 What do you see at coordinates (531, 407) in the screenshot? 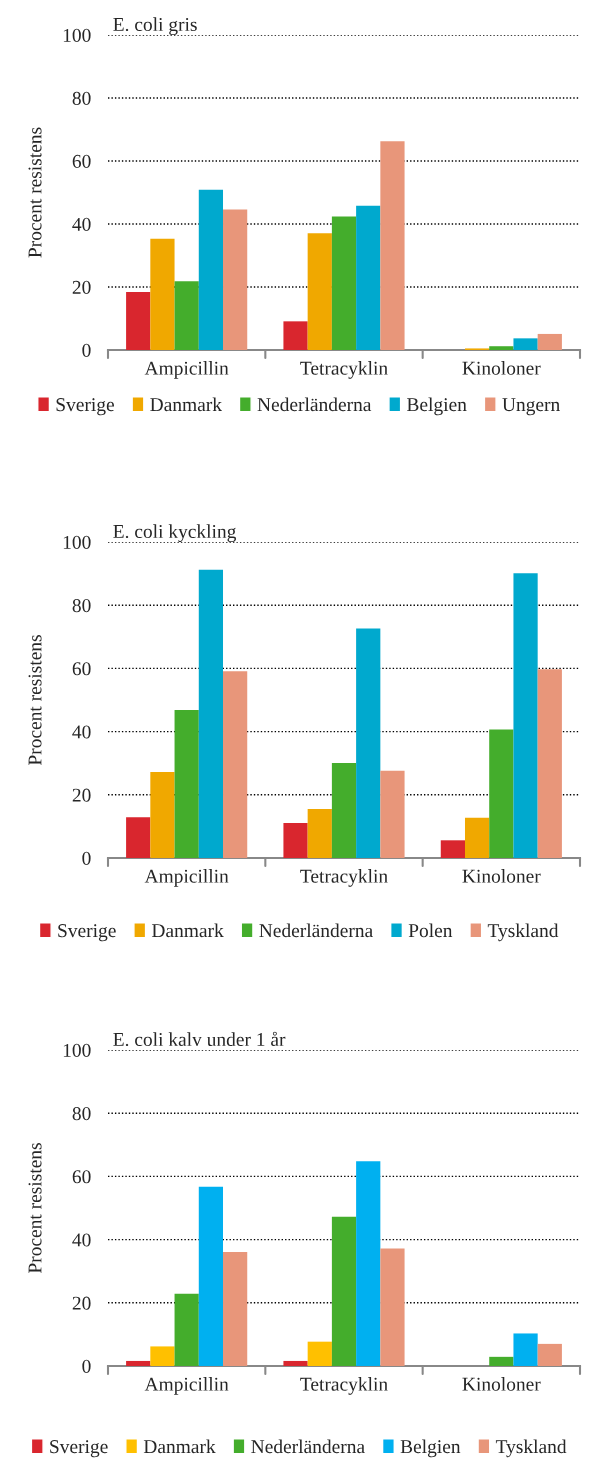
I see `legend-label: Ungern` at bounding box center [531, 407].